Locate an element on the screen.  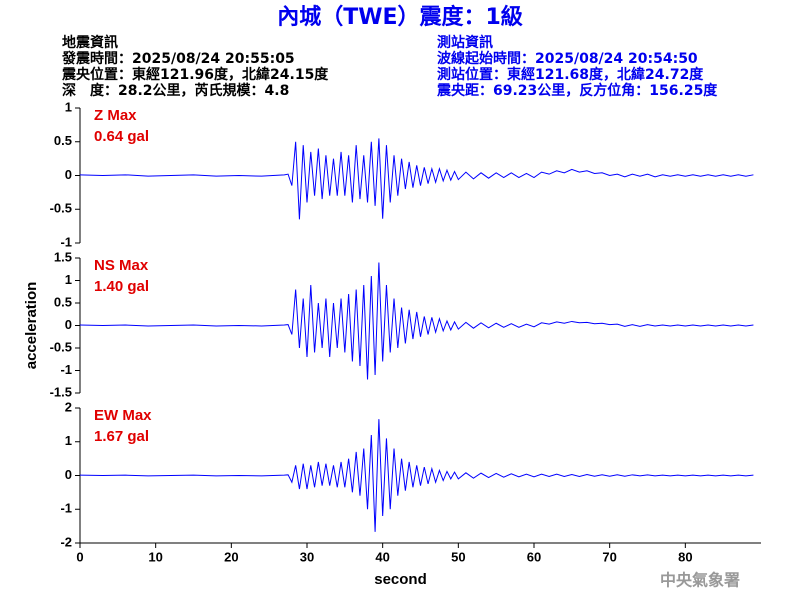
annotation: Z Max is located at coordinates (115, 115).